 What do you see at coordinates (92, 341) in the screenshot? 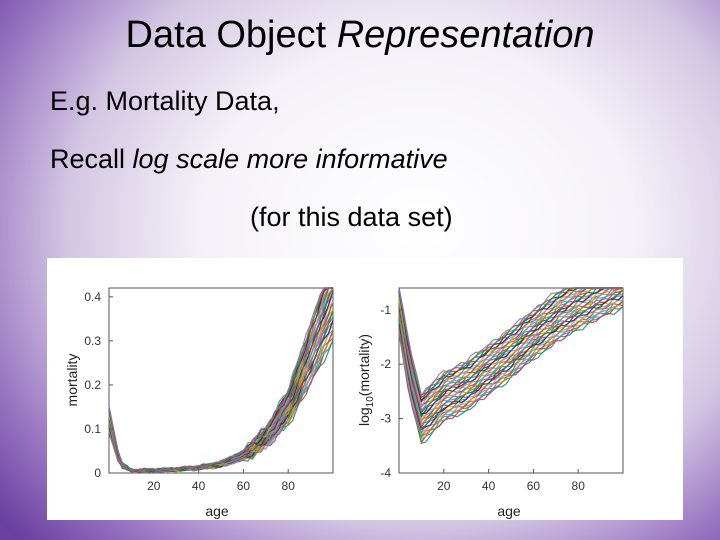
I see `left-y-tick-label: 0.3` at bounding box center [92, 341].